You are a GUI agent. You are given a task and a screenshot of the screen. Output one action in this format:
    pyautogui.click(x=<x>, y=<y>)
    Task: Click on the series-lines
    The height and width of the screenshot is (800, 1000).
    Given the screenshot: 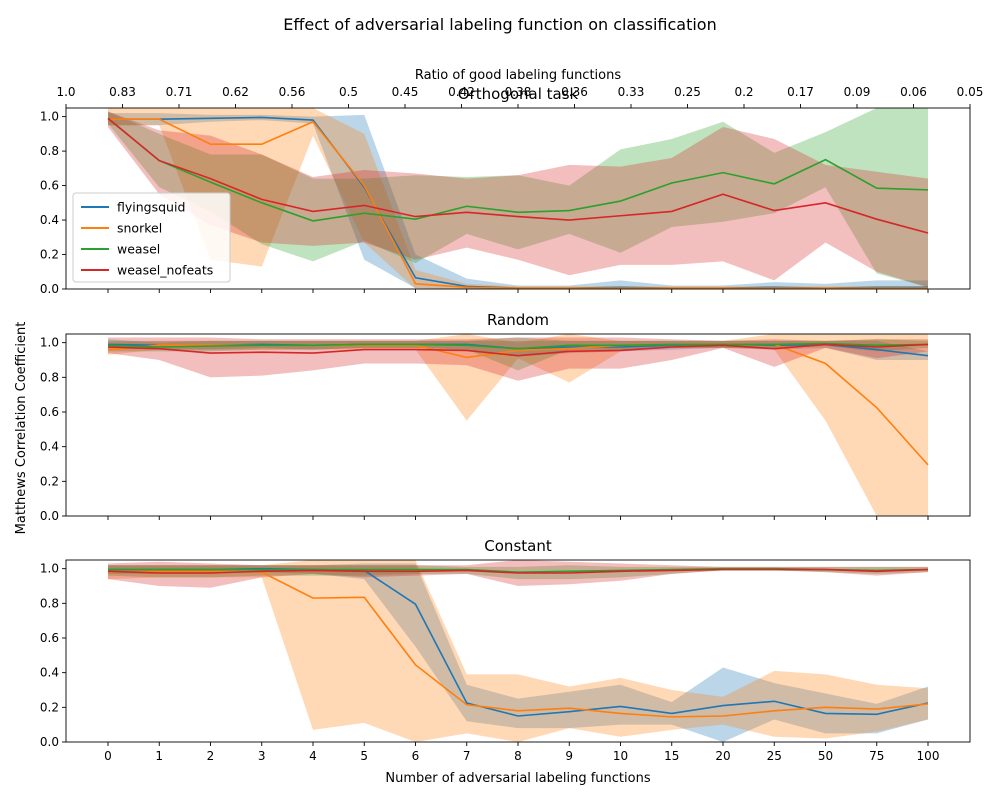 What is the action you would take?
    pyautogui.click(x=518, y=404)
    